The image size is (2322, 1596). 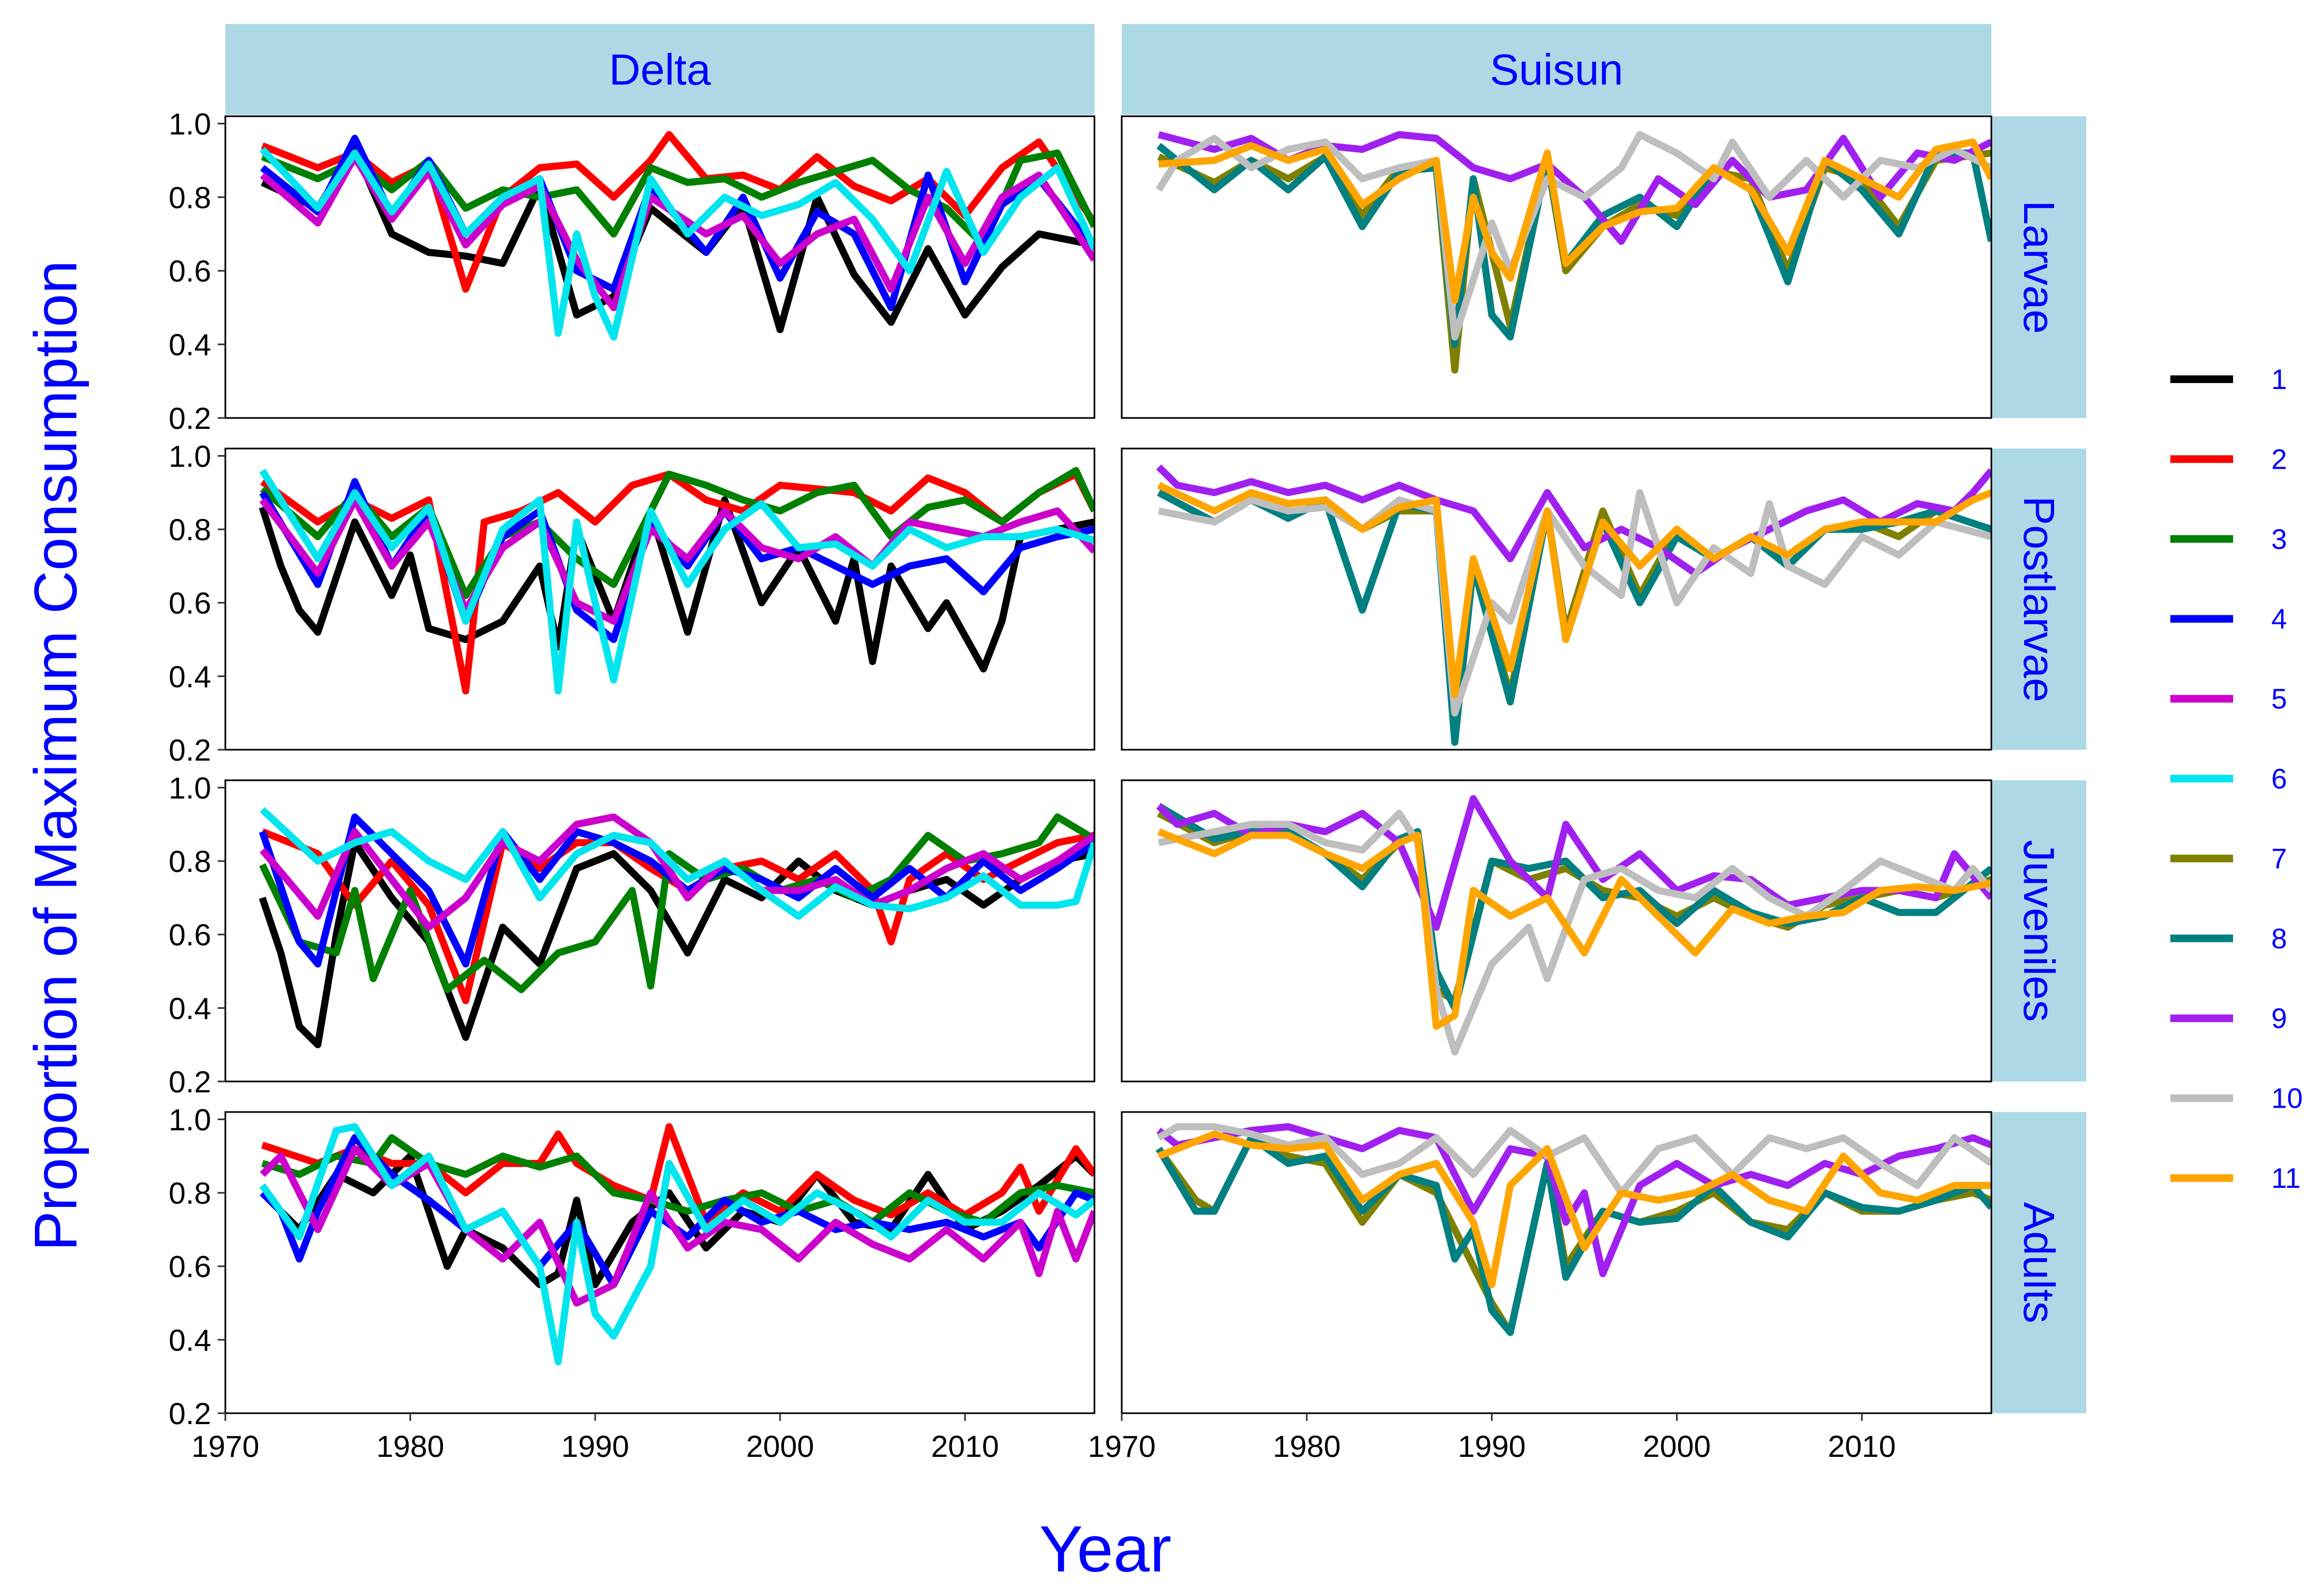 I want to click on strip-label-larvae: Larvae, so click(x=2039, y=267).